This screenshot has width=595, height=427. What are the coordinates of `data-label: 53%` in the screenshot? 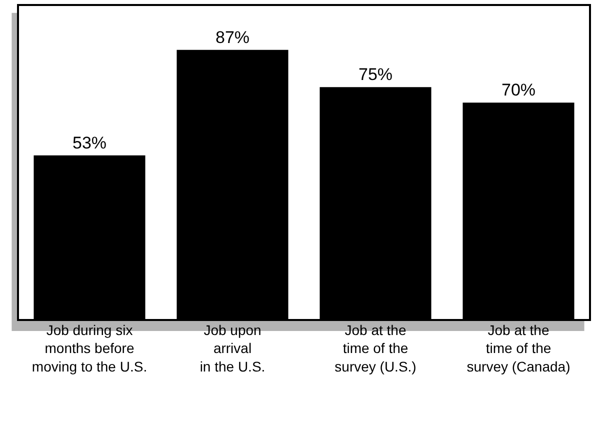 It's located at (89, 142).